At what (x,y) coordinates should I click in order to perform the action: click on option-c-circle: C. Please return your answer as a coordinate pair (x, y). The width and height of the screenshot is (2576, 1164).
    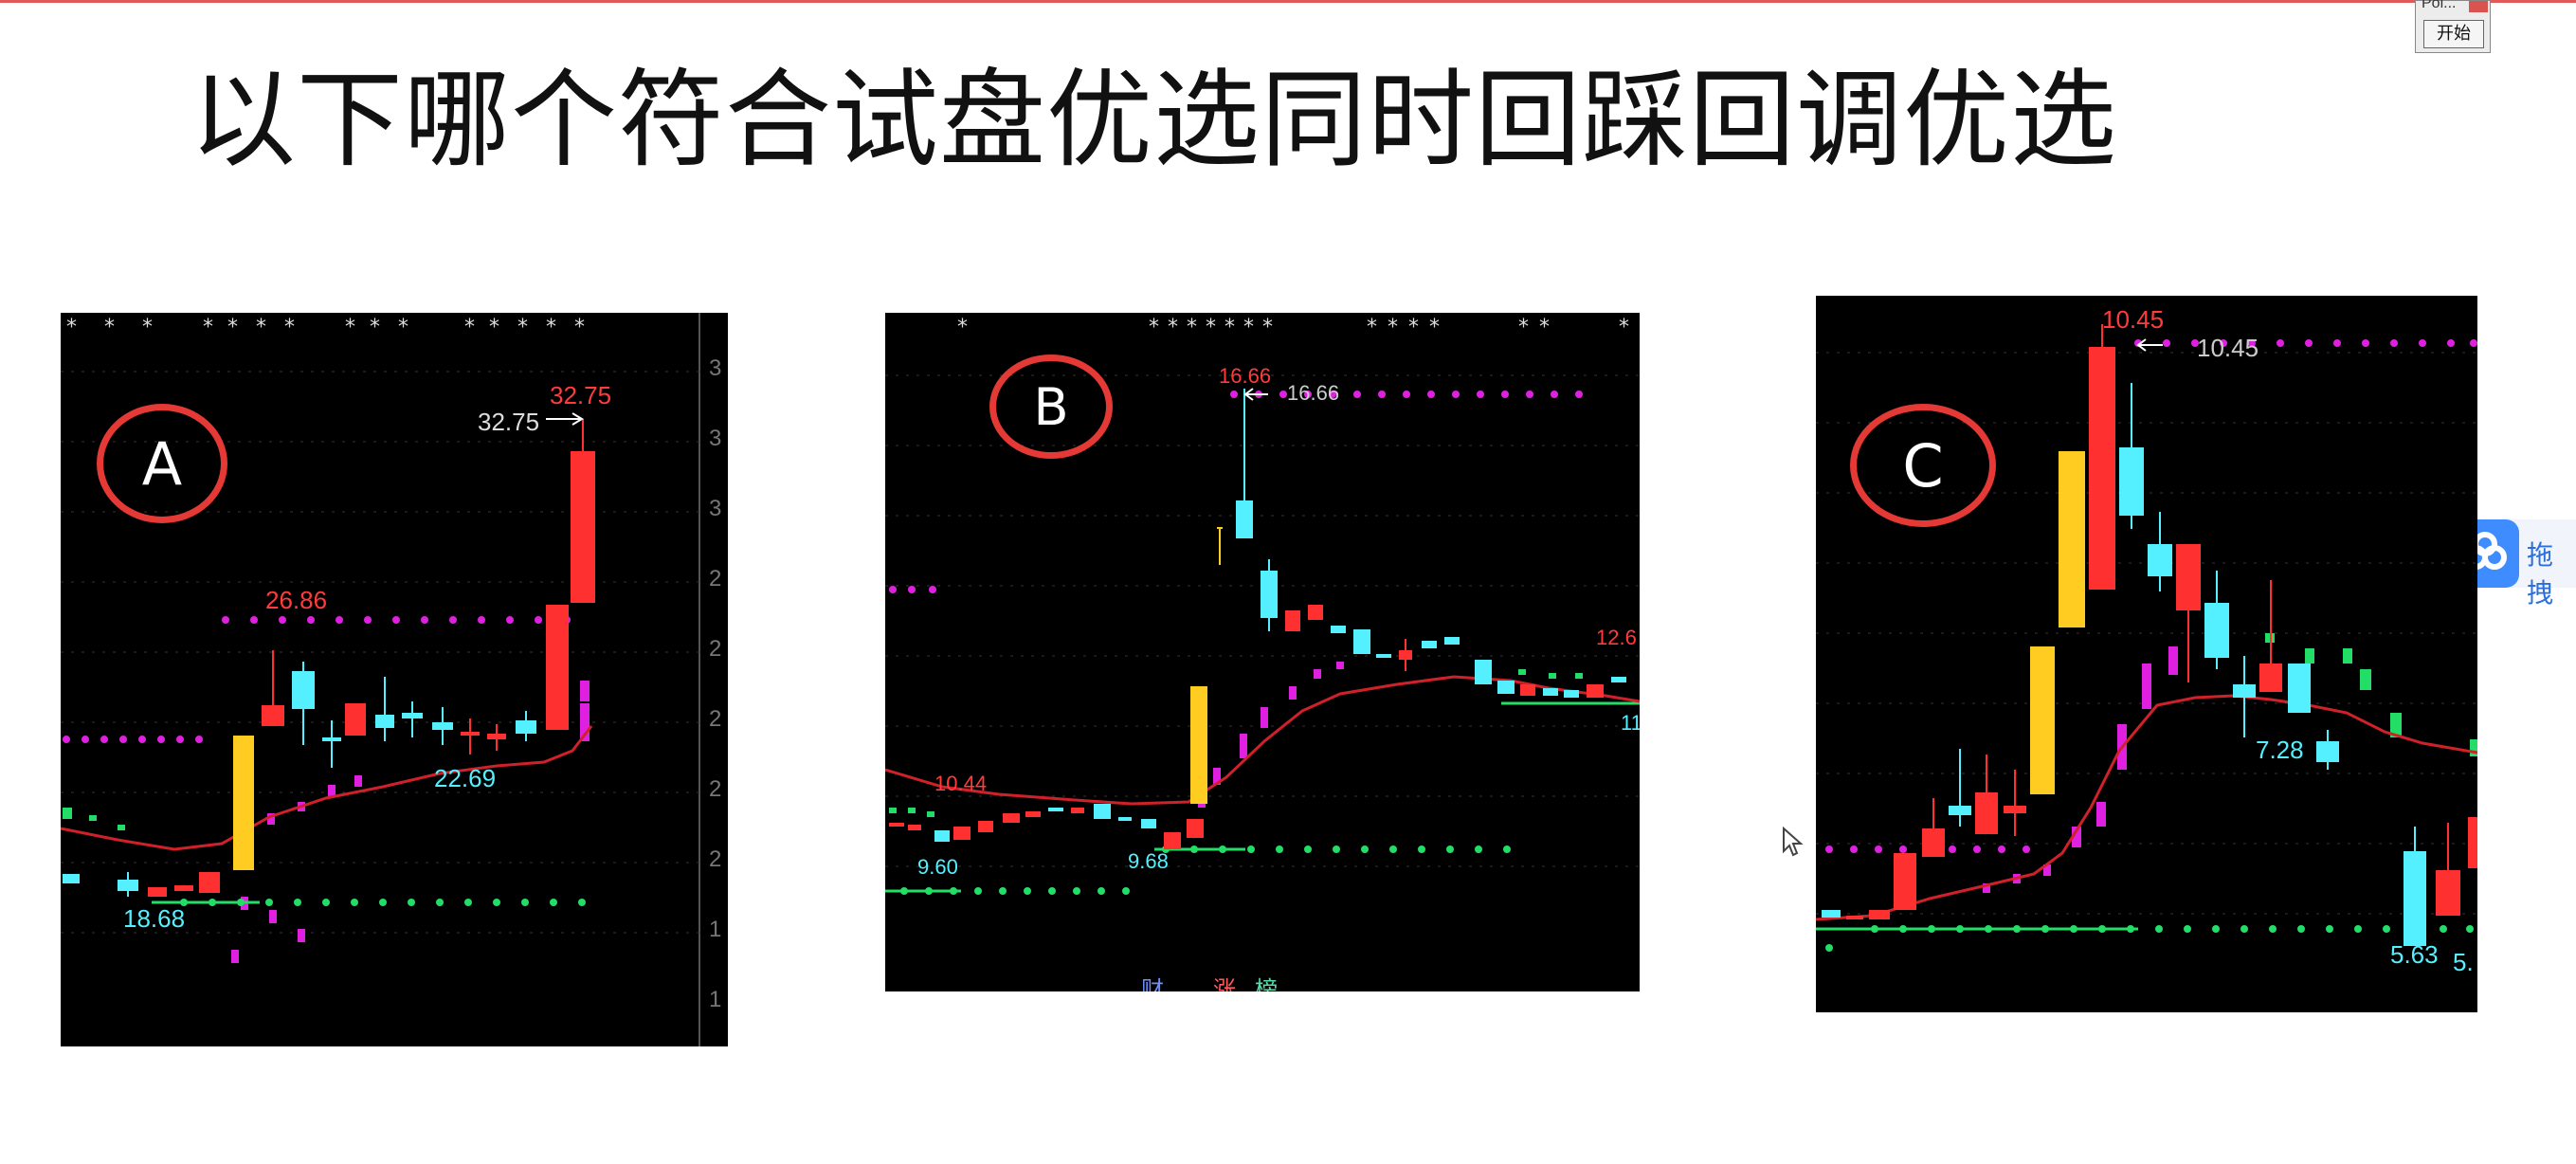
    Looking at the image, I should click on (1923, 465).